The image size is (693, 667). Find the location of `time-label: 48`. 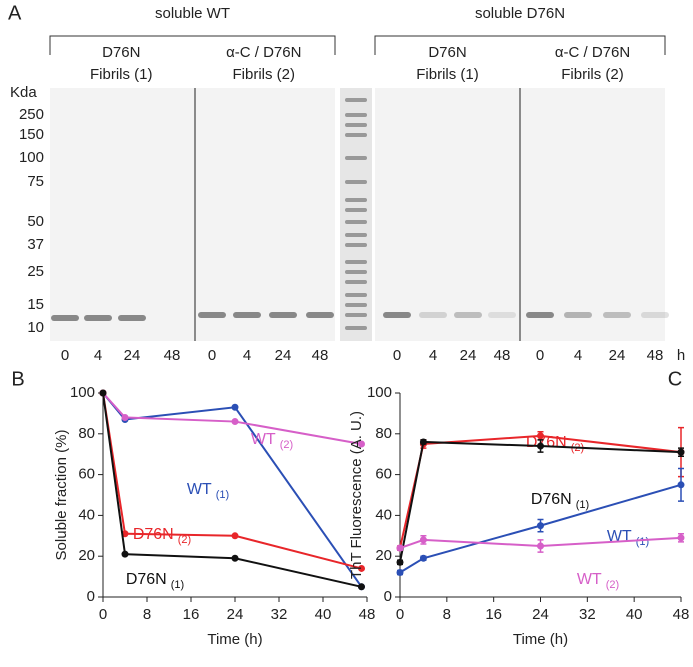

time-label: 48 is located at coordinates (172, 355).